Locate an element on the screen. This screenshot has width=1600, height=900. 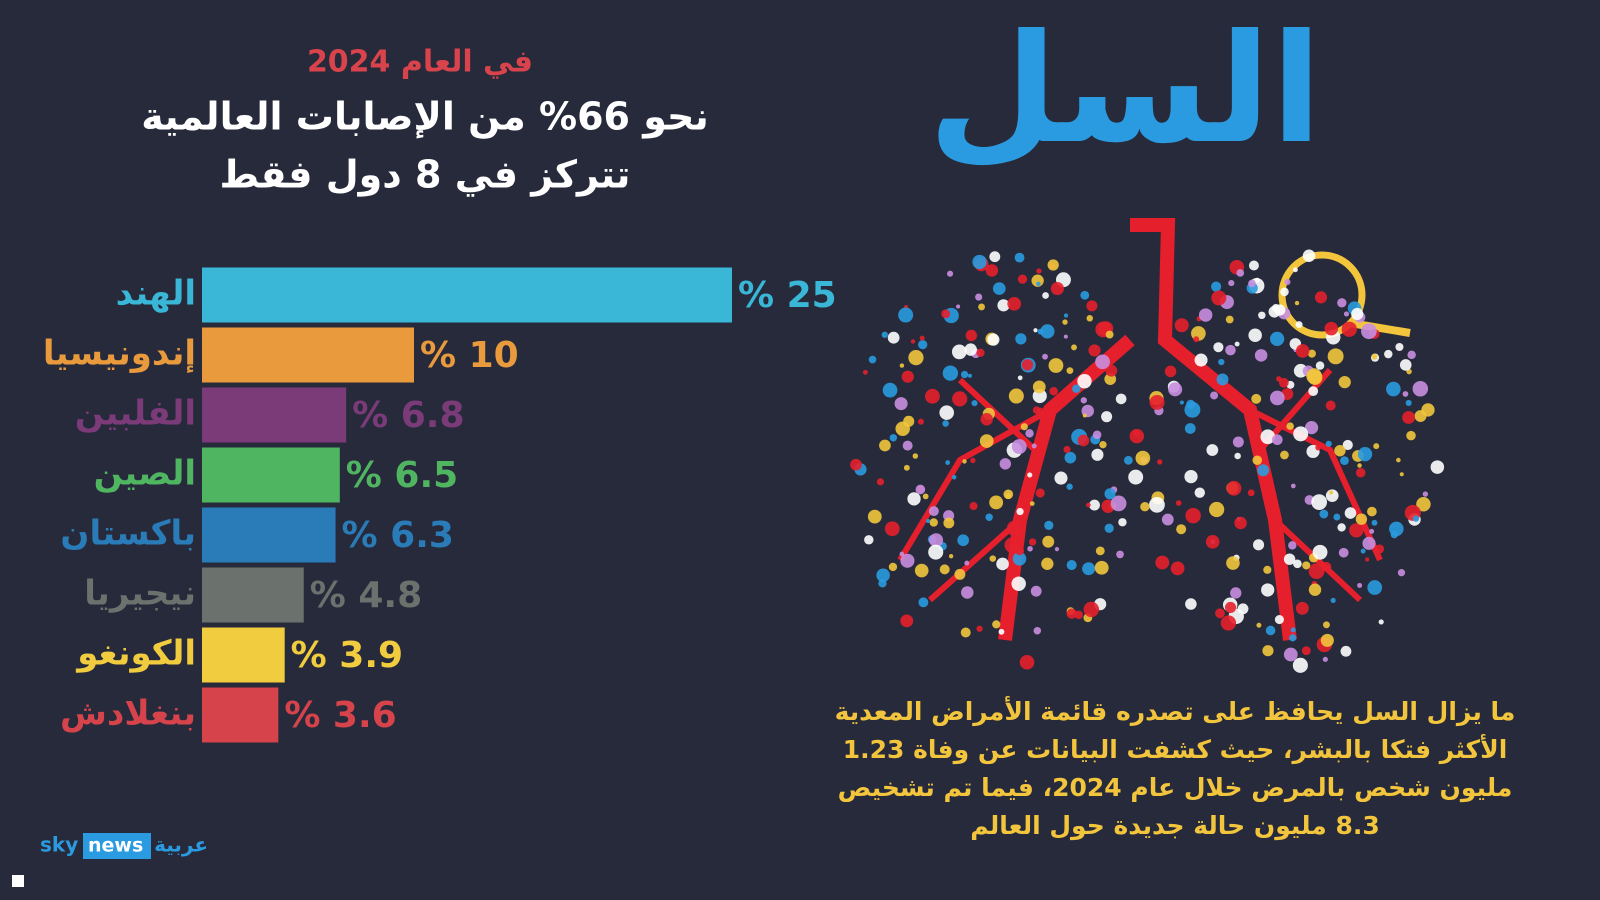
value-label: % 6.5 is located at coordinates (402, 475).